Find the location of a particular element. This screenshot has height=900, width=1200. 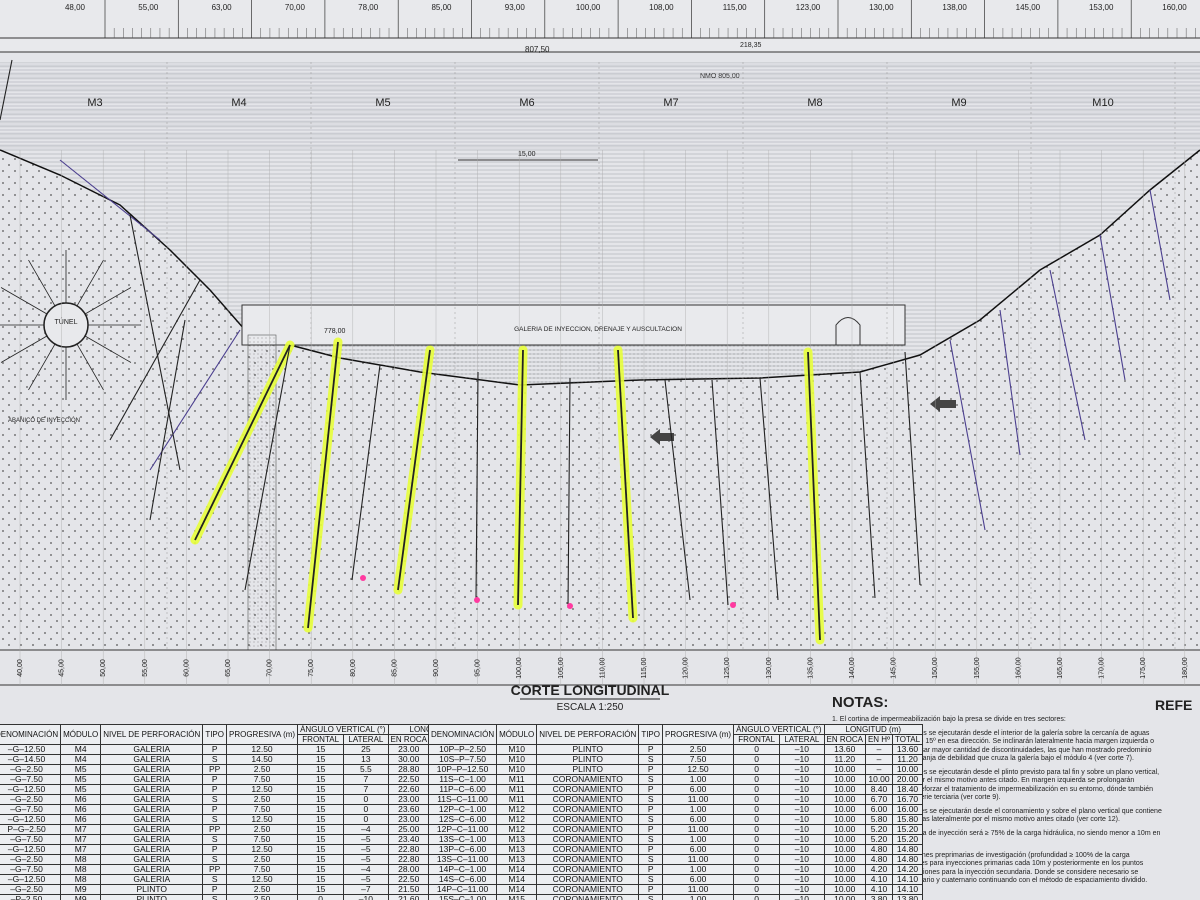

bottom-scale-label: 110,00 is located at coordinates (602, 667).